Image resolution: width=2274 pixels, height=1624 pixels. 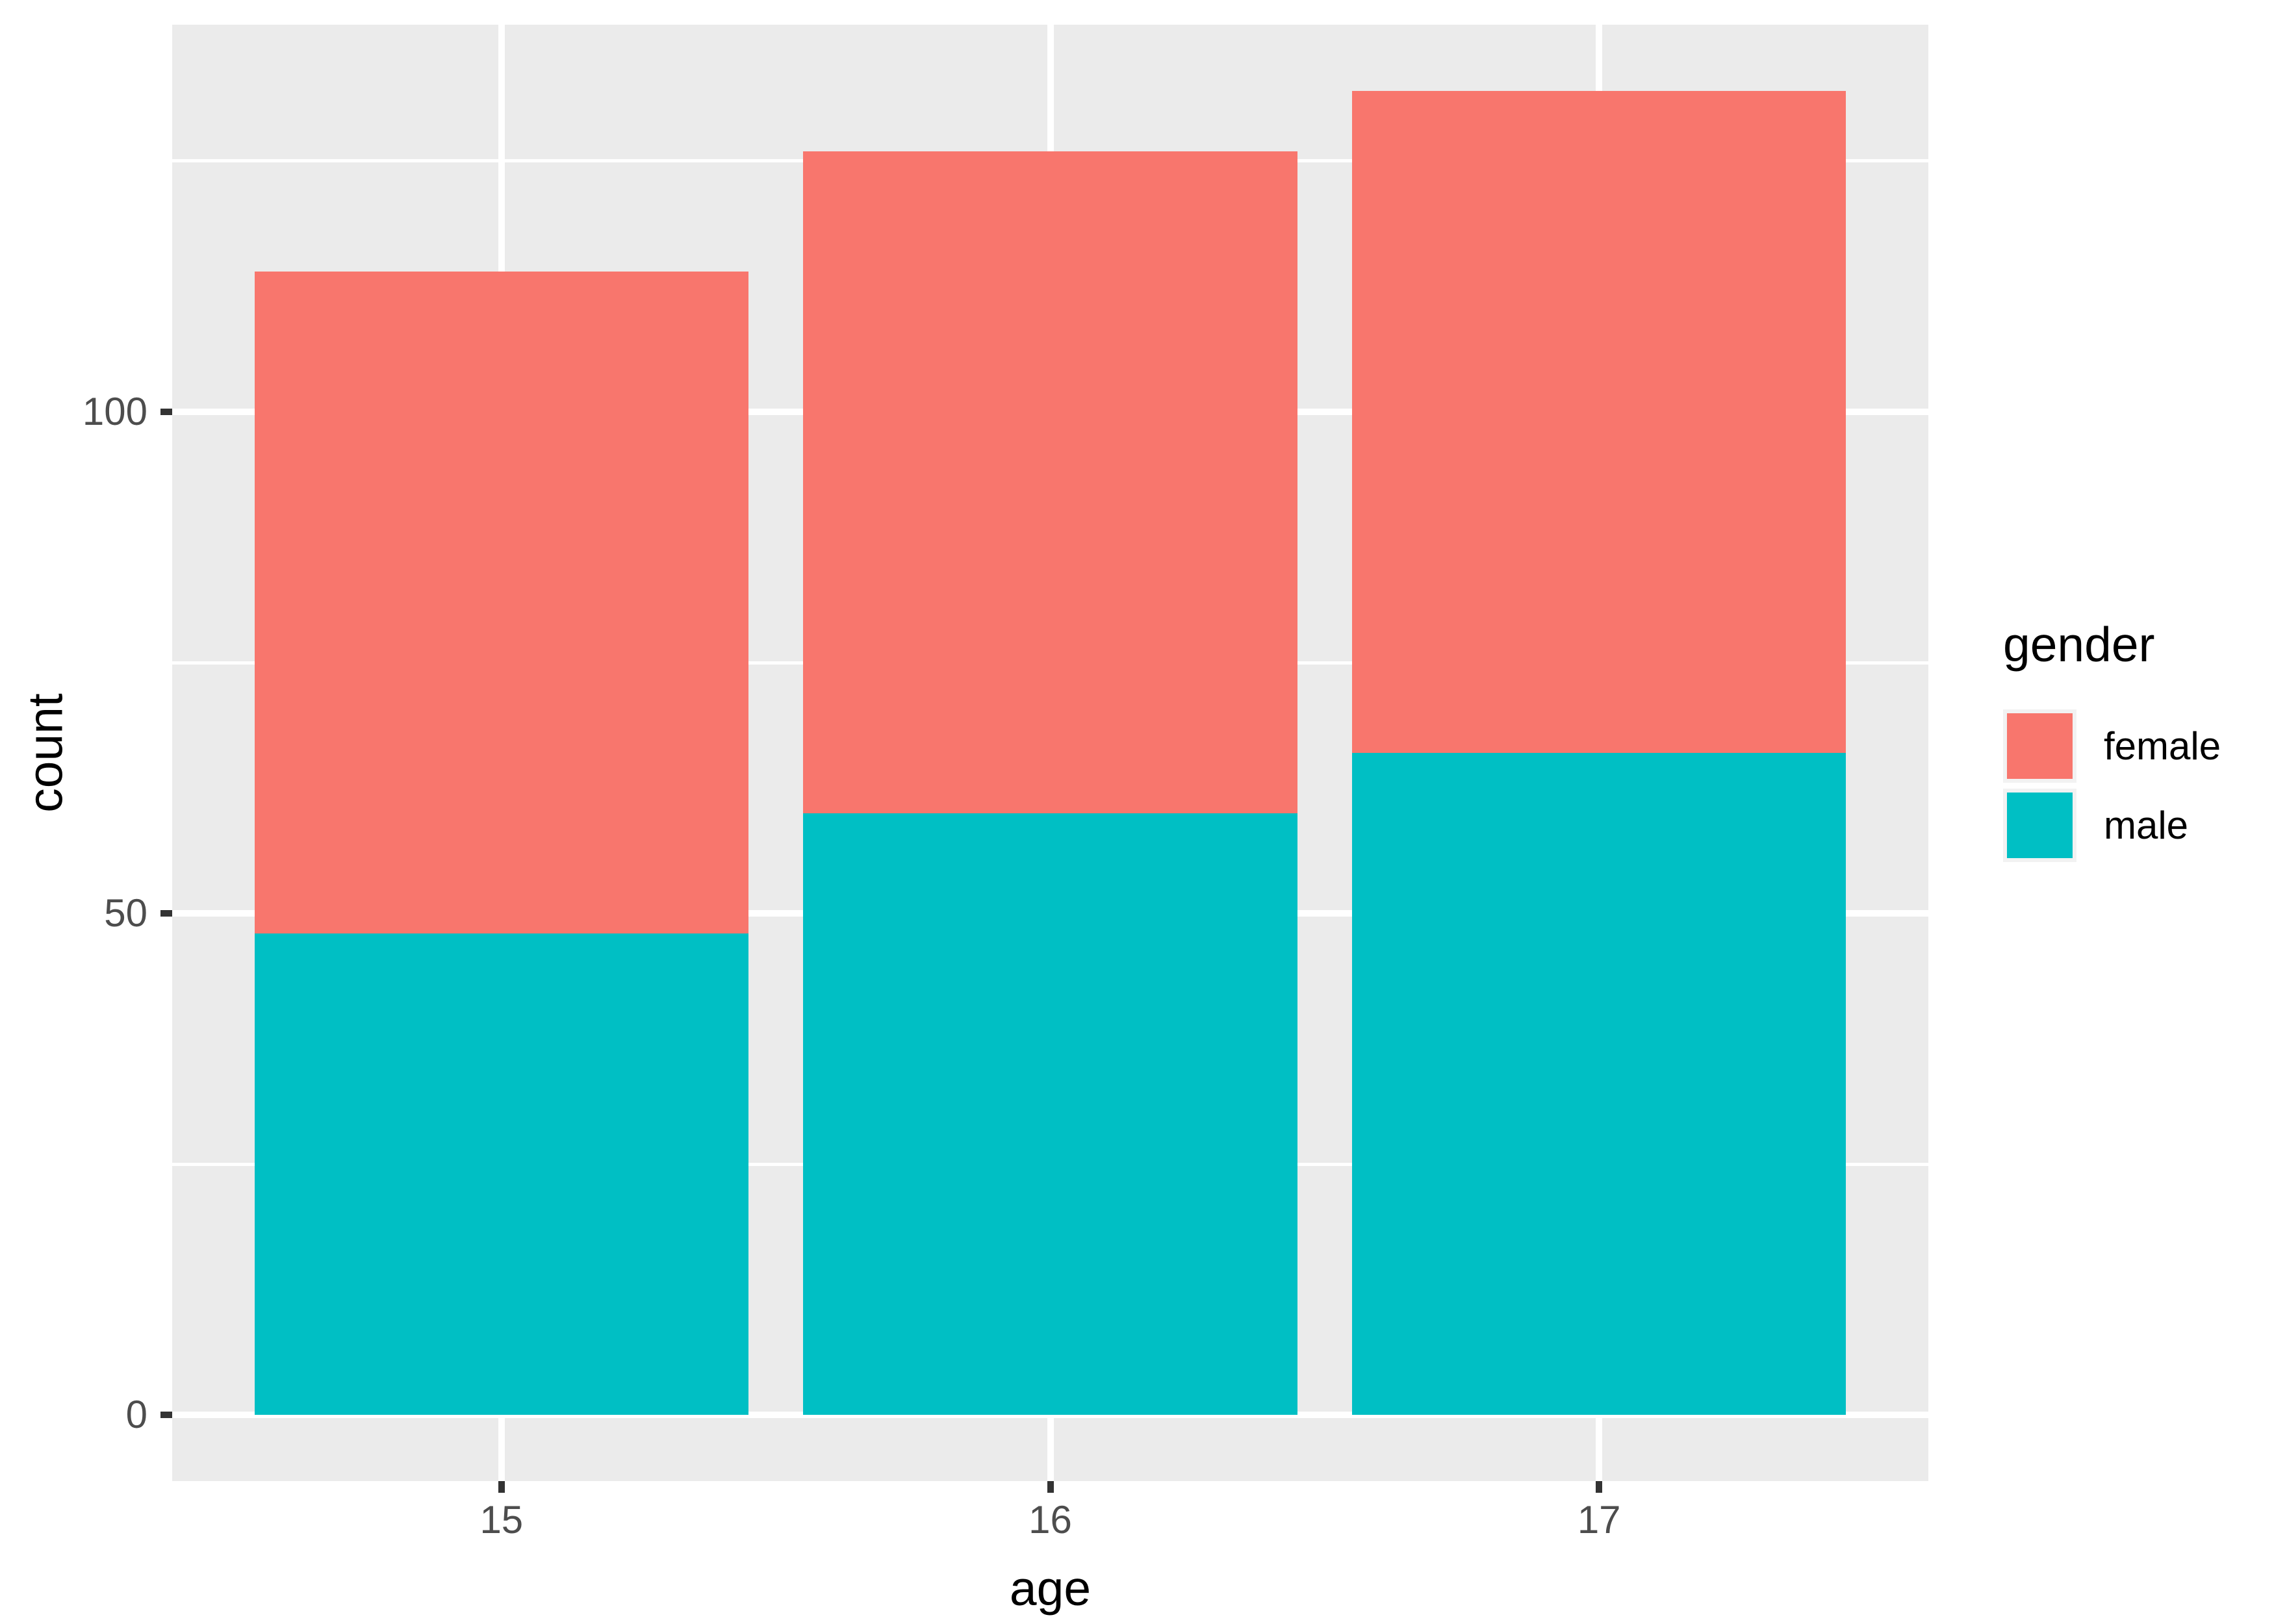 I want to click on x-tick-label-17: 17, so click(x=1599, y=1520).